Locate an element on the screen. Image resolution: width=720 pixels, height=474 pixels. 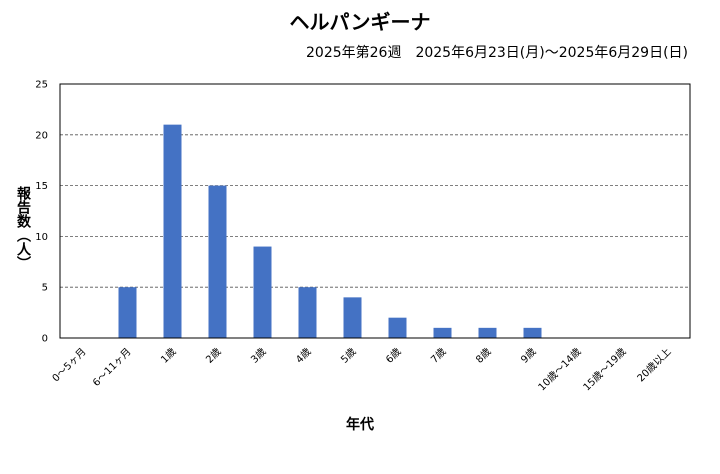
x-tick-label: 15歳～19歳 is located at coordinates (605, 370).